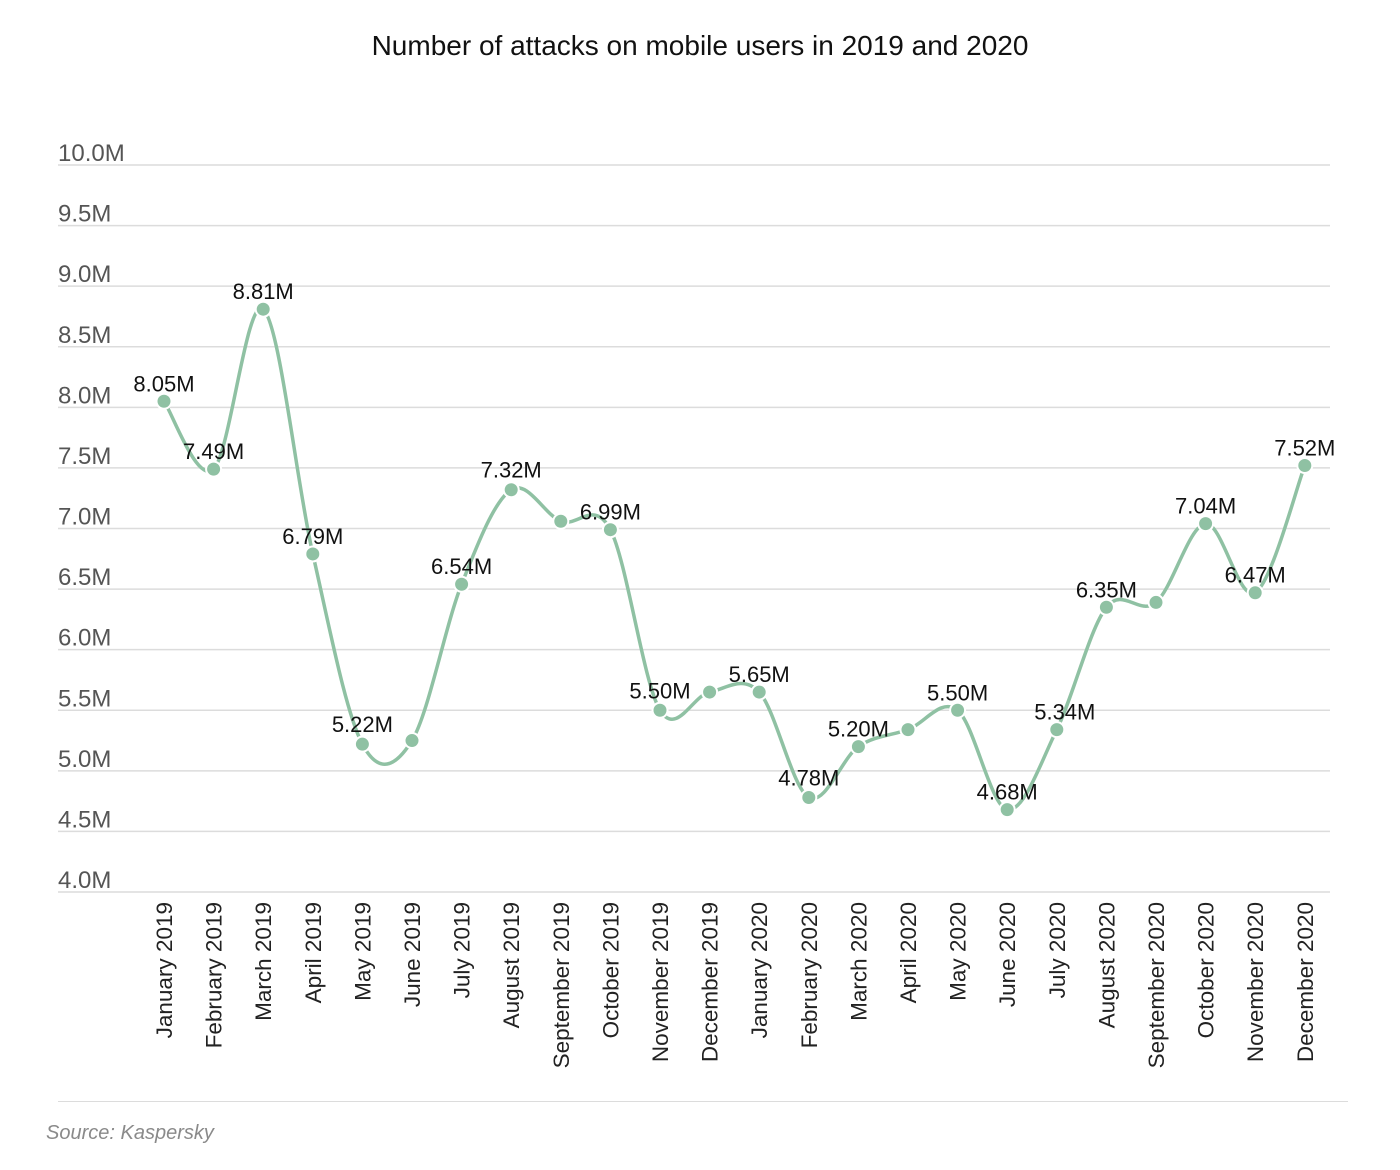 This screenshot has height=1170, width=1400. Describe the element at coordinates (84, 335) in the screenshot. I see `y-tick-label: 8.5M` at that location.